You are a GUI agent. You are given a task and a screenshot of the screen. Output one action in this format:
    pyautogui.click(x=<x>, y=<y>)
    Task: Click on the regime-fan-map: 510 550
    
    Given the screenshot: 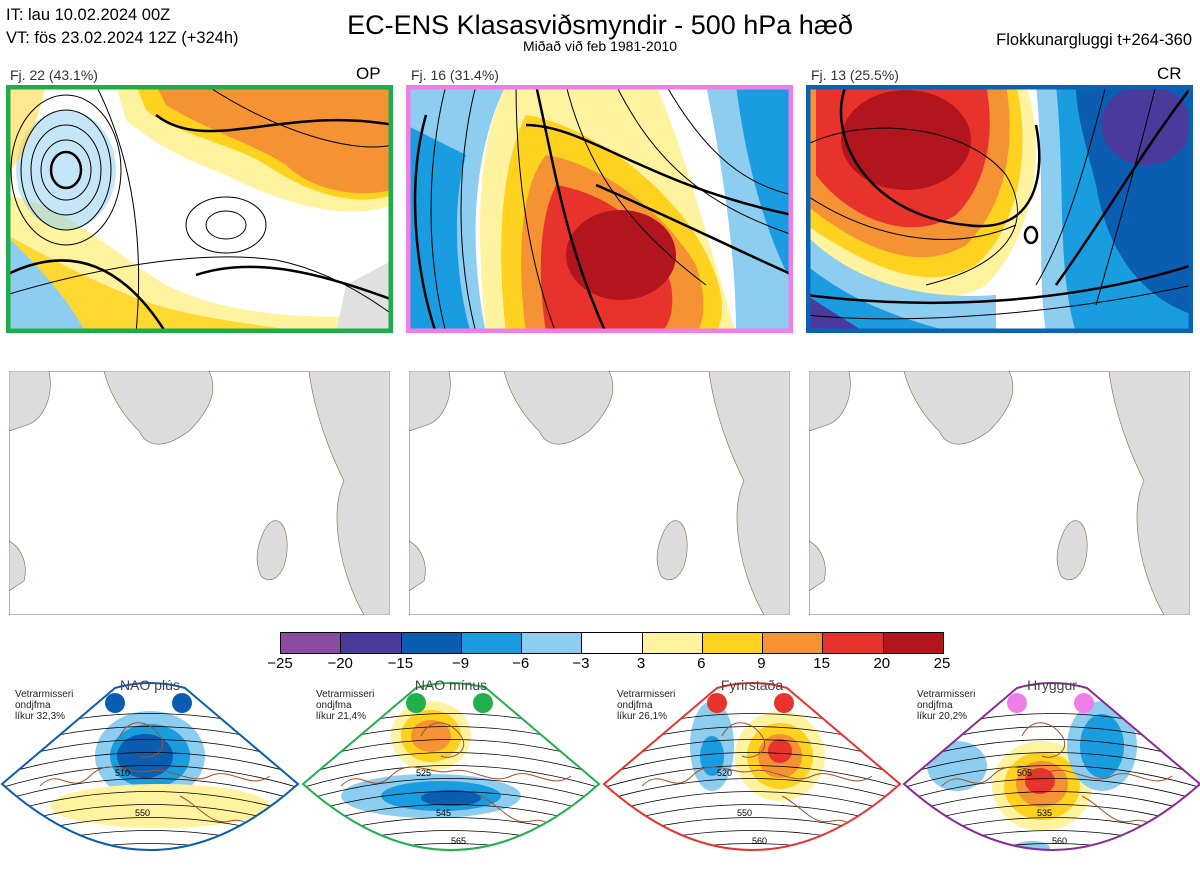 What is the action you would take?
    pyautogui.click(x=150, y=766)
    